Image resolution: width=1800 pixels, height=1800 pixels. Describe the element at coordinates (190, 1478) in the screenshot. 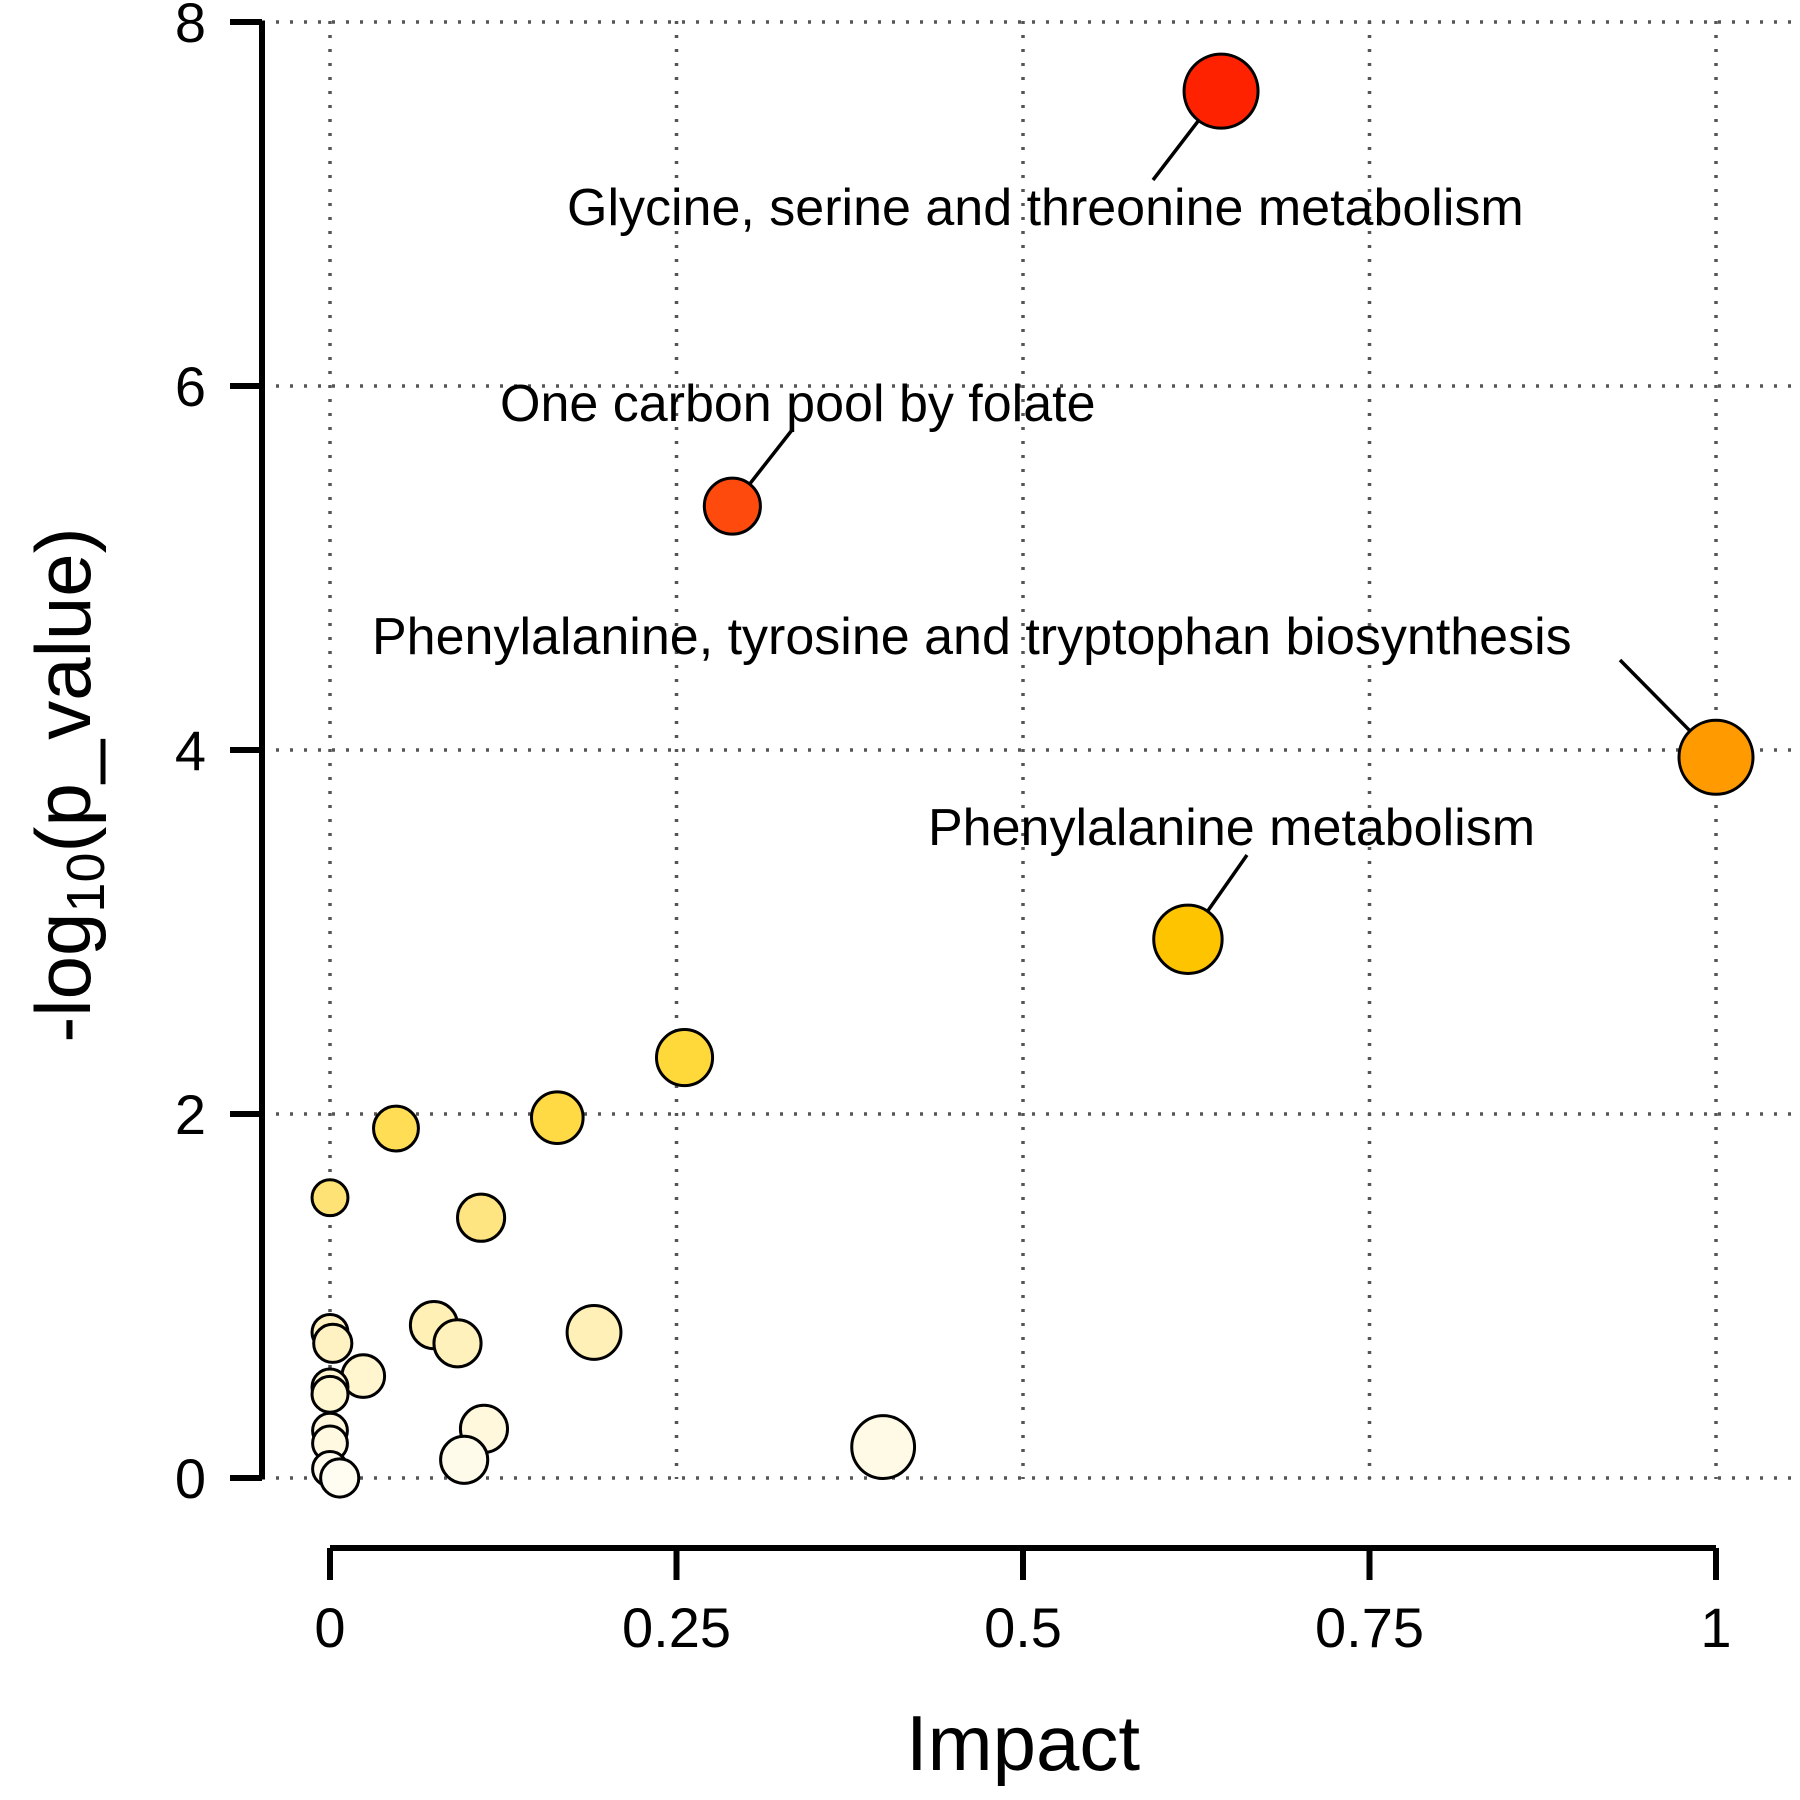

I see `y-tick-label-0: 0` at that location.